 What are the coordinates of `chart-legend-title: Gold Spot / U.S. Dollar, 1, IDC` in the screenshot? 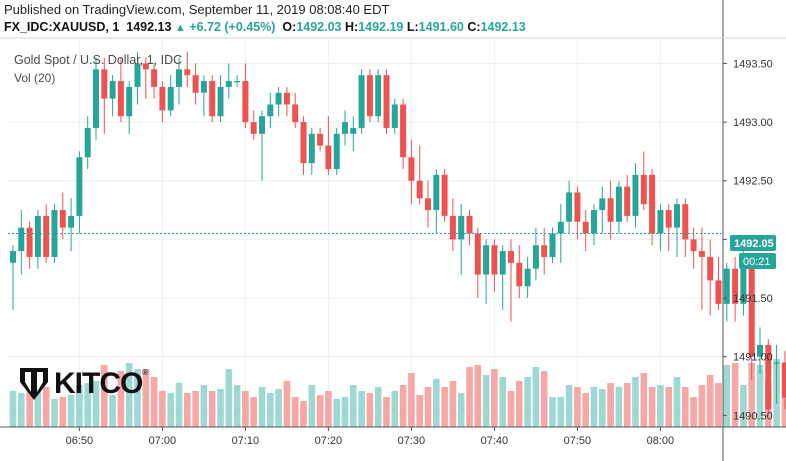 It's located at (98, 60).